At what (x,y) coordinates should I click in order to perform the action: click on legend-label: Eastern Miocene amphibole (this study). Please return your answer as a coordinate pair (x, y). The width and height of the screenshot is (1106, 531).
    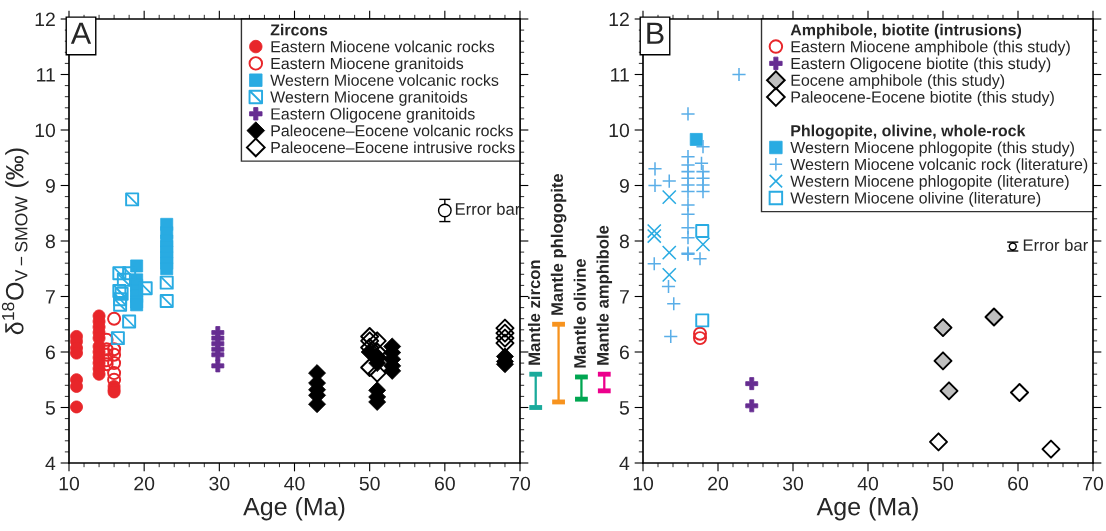
    Looking at the image, I should click on (930, 48).